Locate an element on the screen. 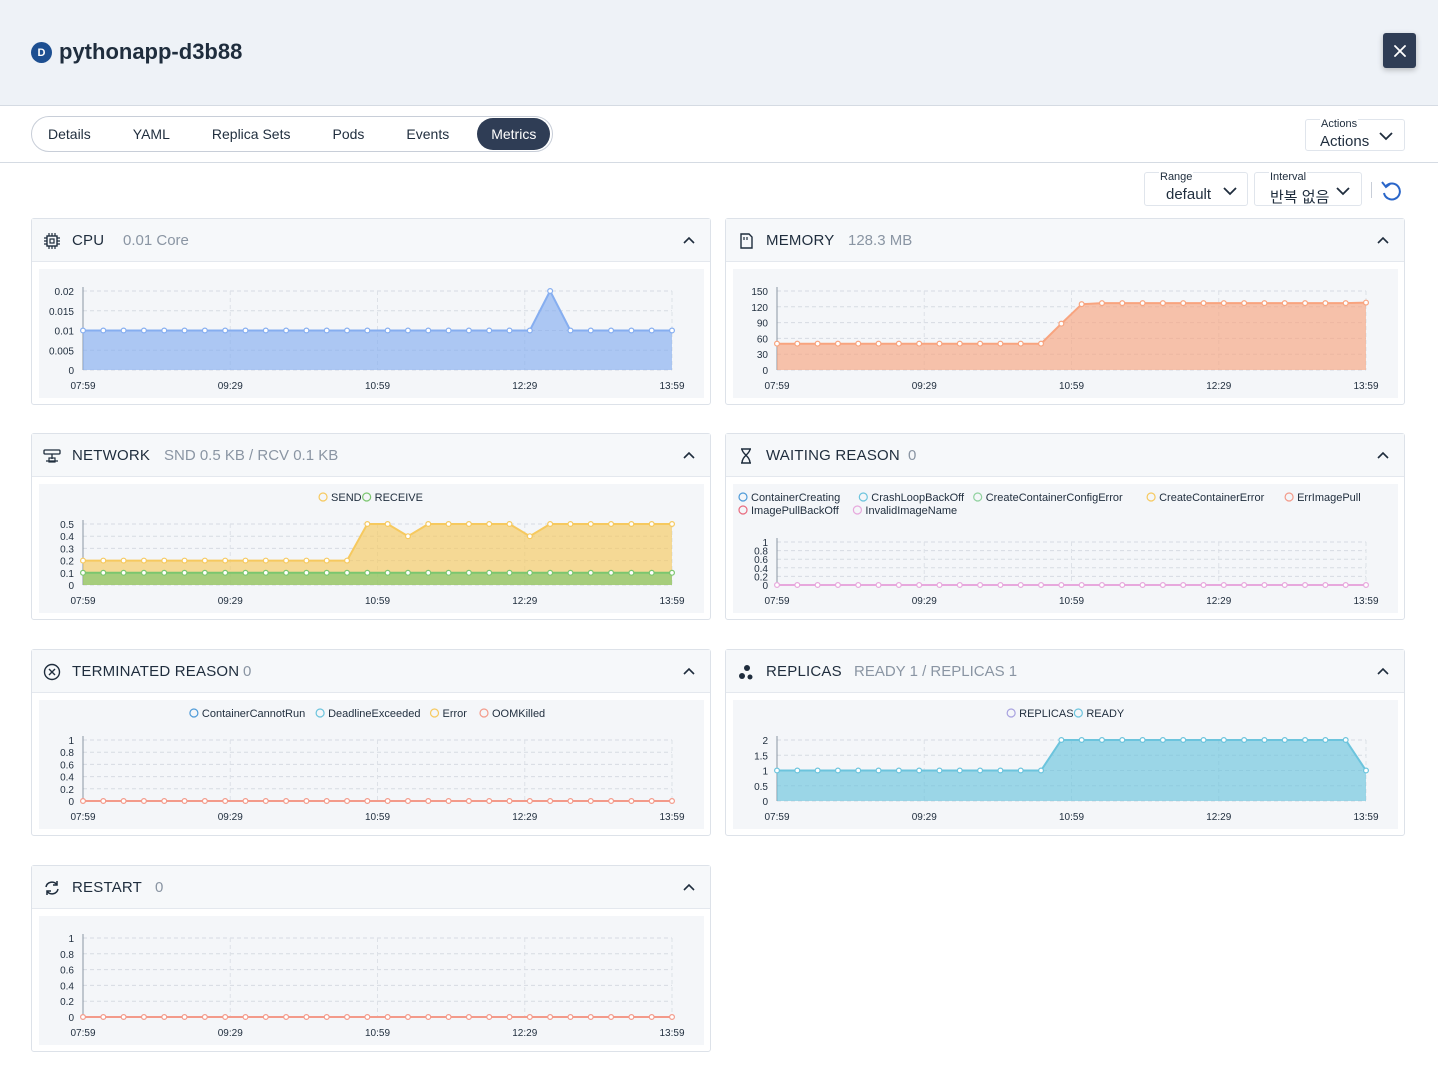  y-tick-label: 0 is located at coordinates (765, 802).